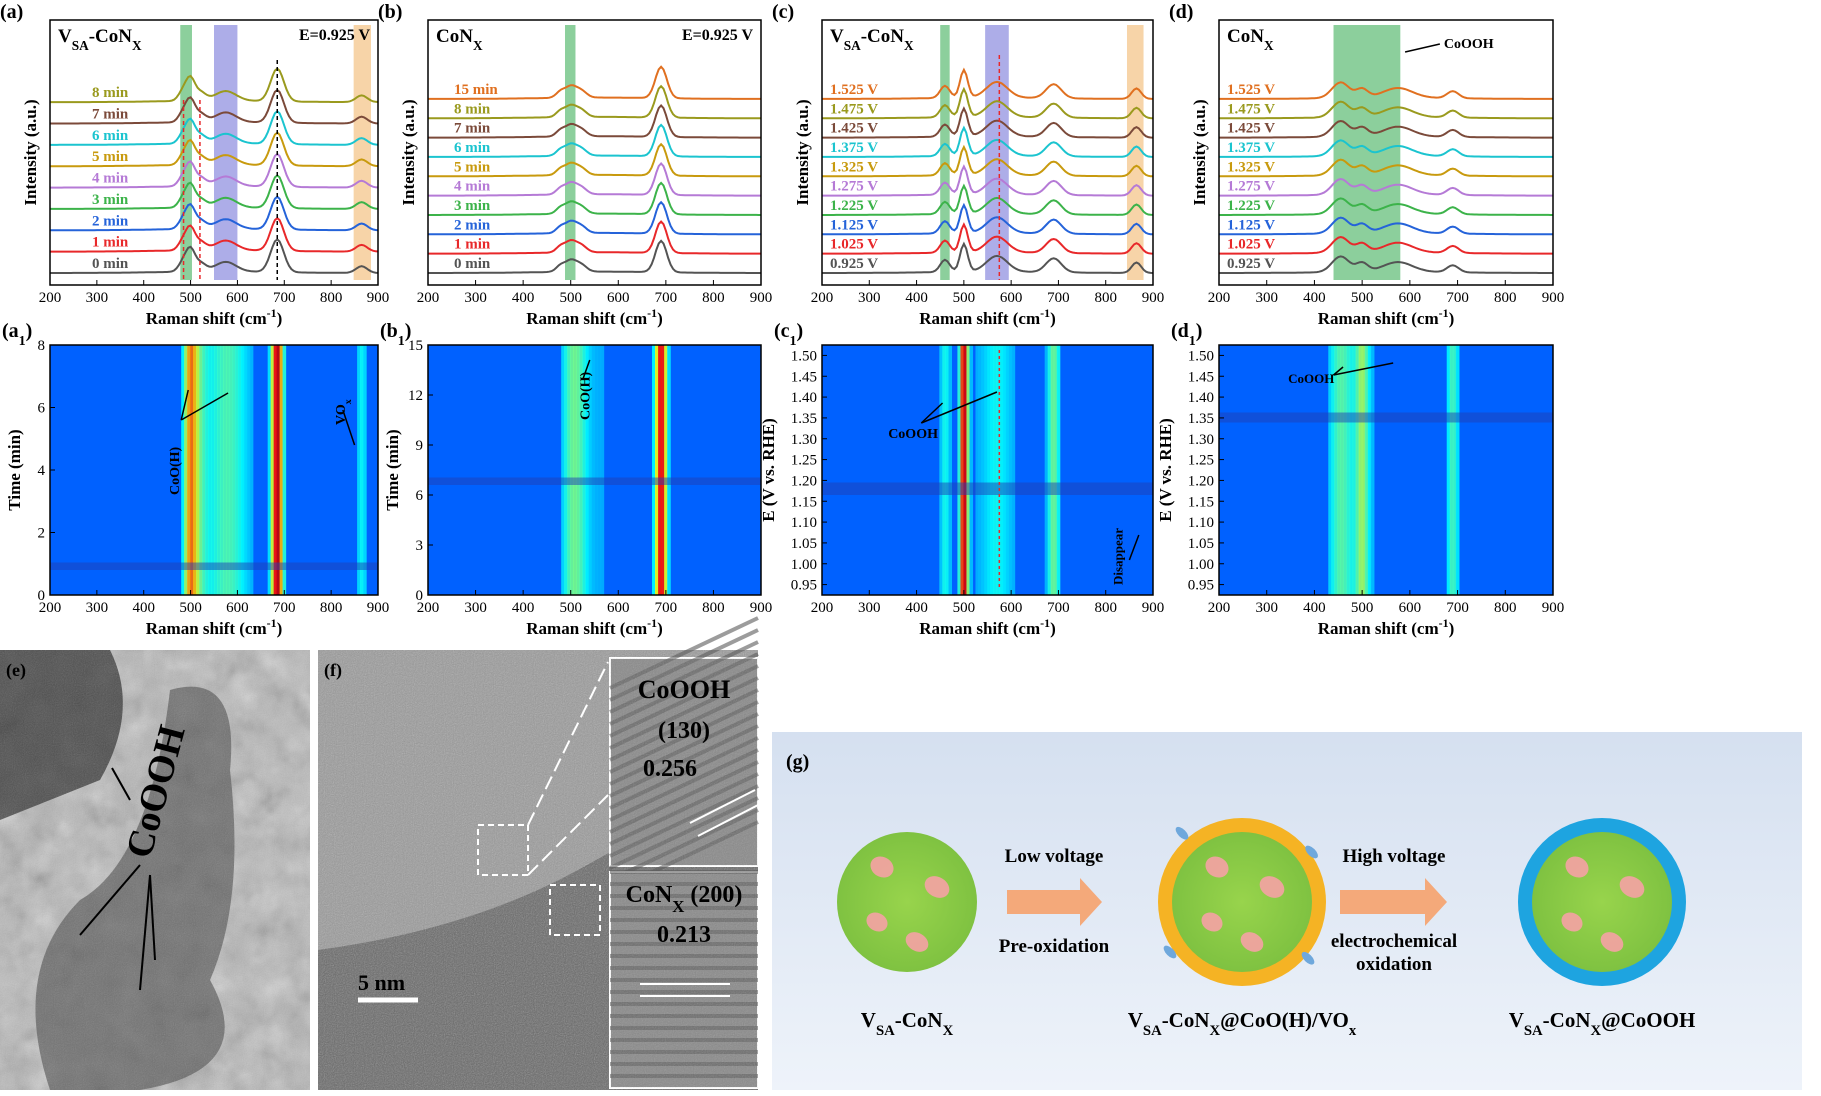 The width and height of the screenshot is (1821, 1096). What do you see at coordinates (428, 298) in the screenshot?
I see `x-tick-label: 200` at bounding box center [428, 298].